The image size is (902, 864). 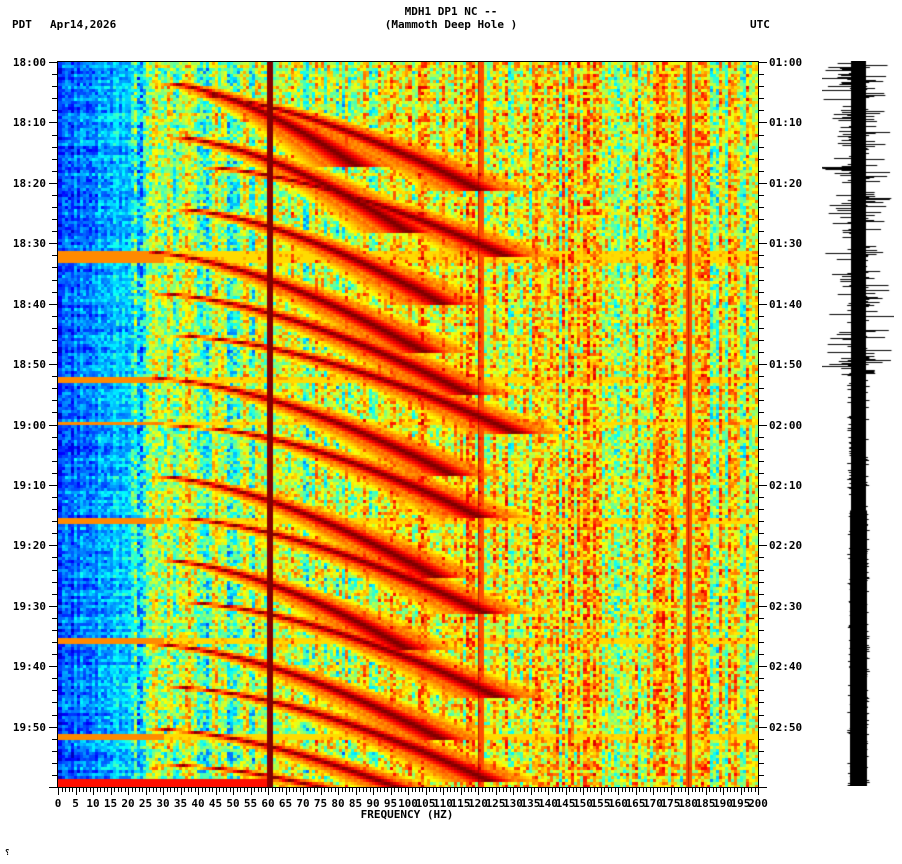 What do you see at coordinates (786, 365) in the screenshot?
I see `y-right-time-label: 01:50` at bounding box center [786, 365].